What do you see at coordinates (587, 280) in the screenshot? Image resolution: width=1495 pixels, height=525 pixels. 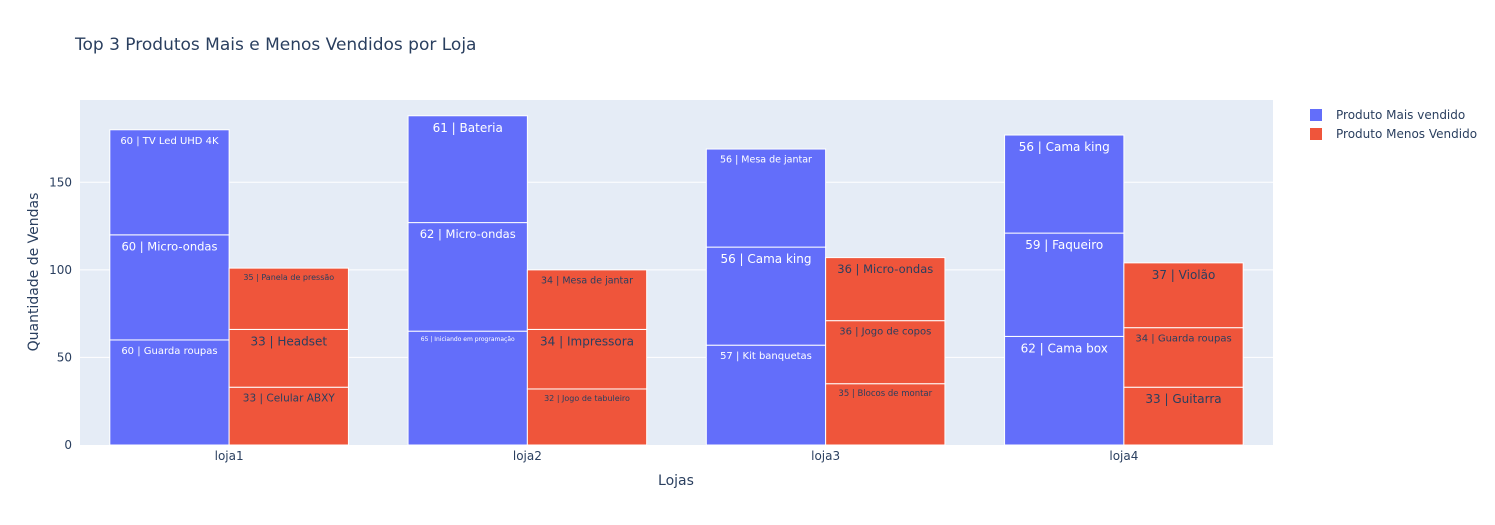 I see `bar-data-label: 34 | Mesa de jantar` at bounding box center [587, 280].